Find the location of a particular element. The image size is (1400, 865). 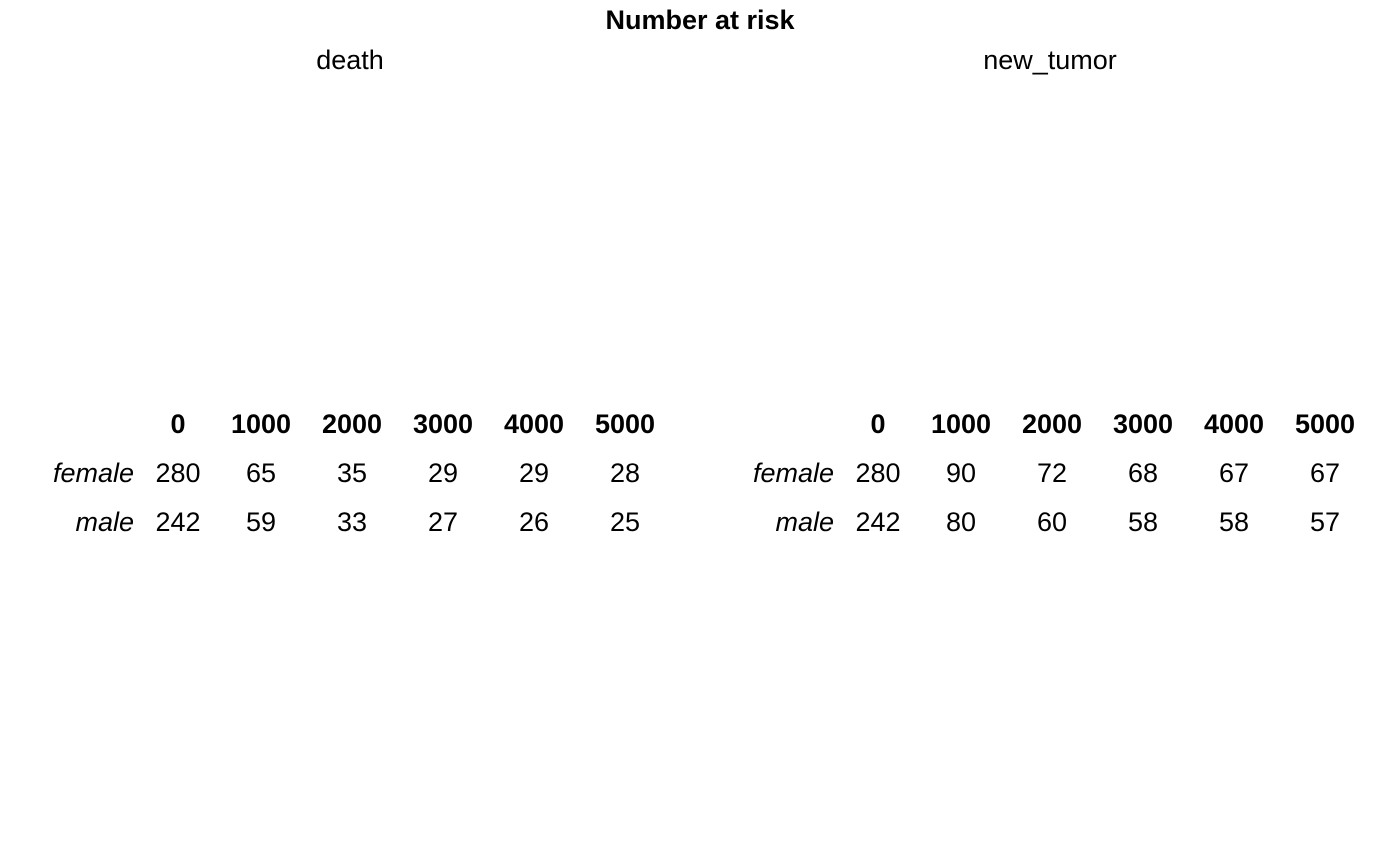

risk-count-male-5000: 57 is located at coordinates (1325, 522).